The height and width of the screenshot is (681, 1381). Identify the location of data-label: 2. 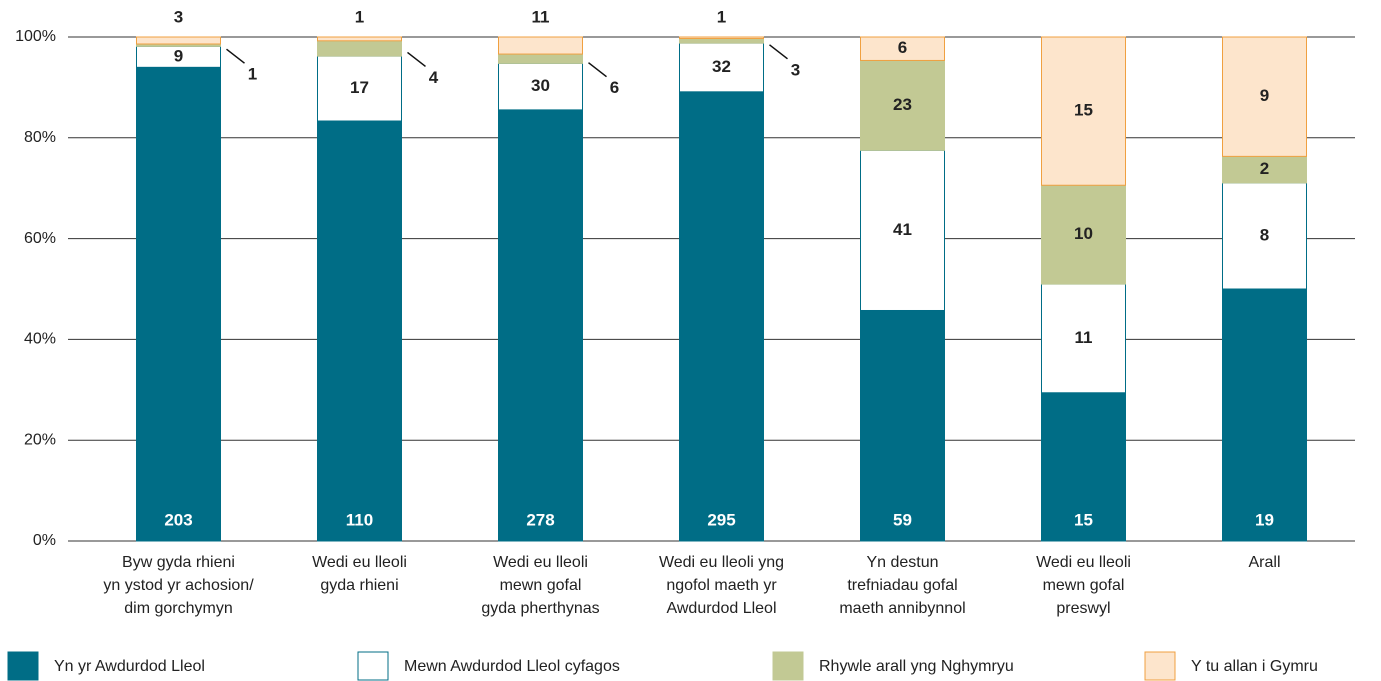
(1264, 168).